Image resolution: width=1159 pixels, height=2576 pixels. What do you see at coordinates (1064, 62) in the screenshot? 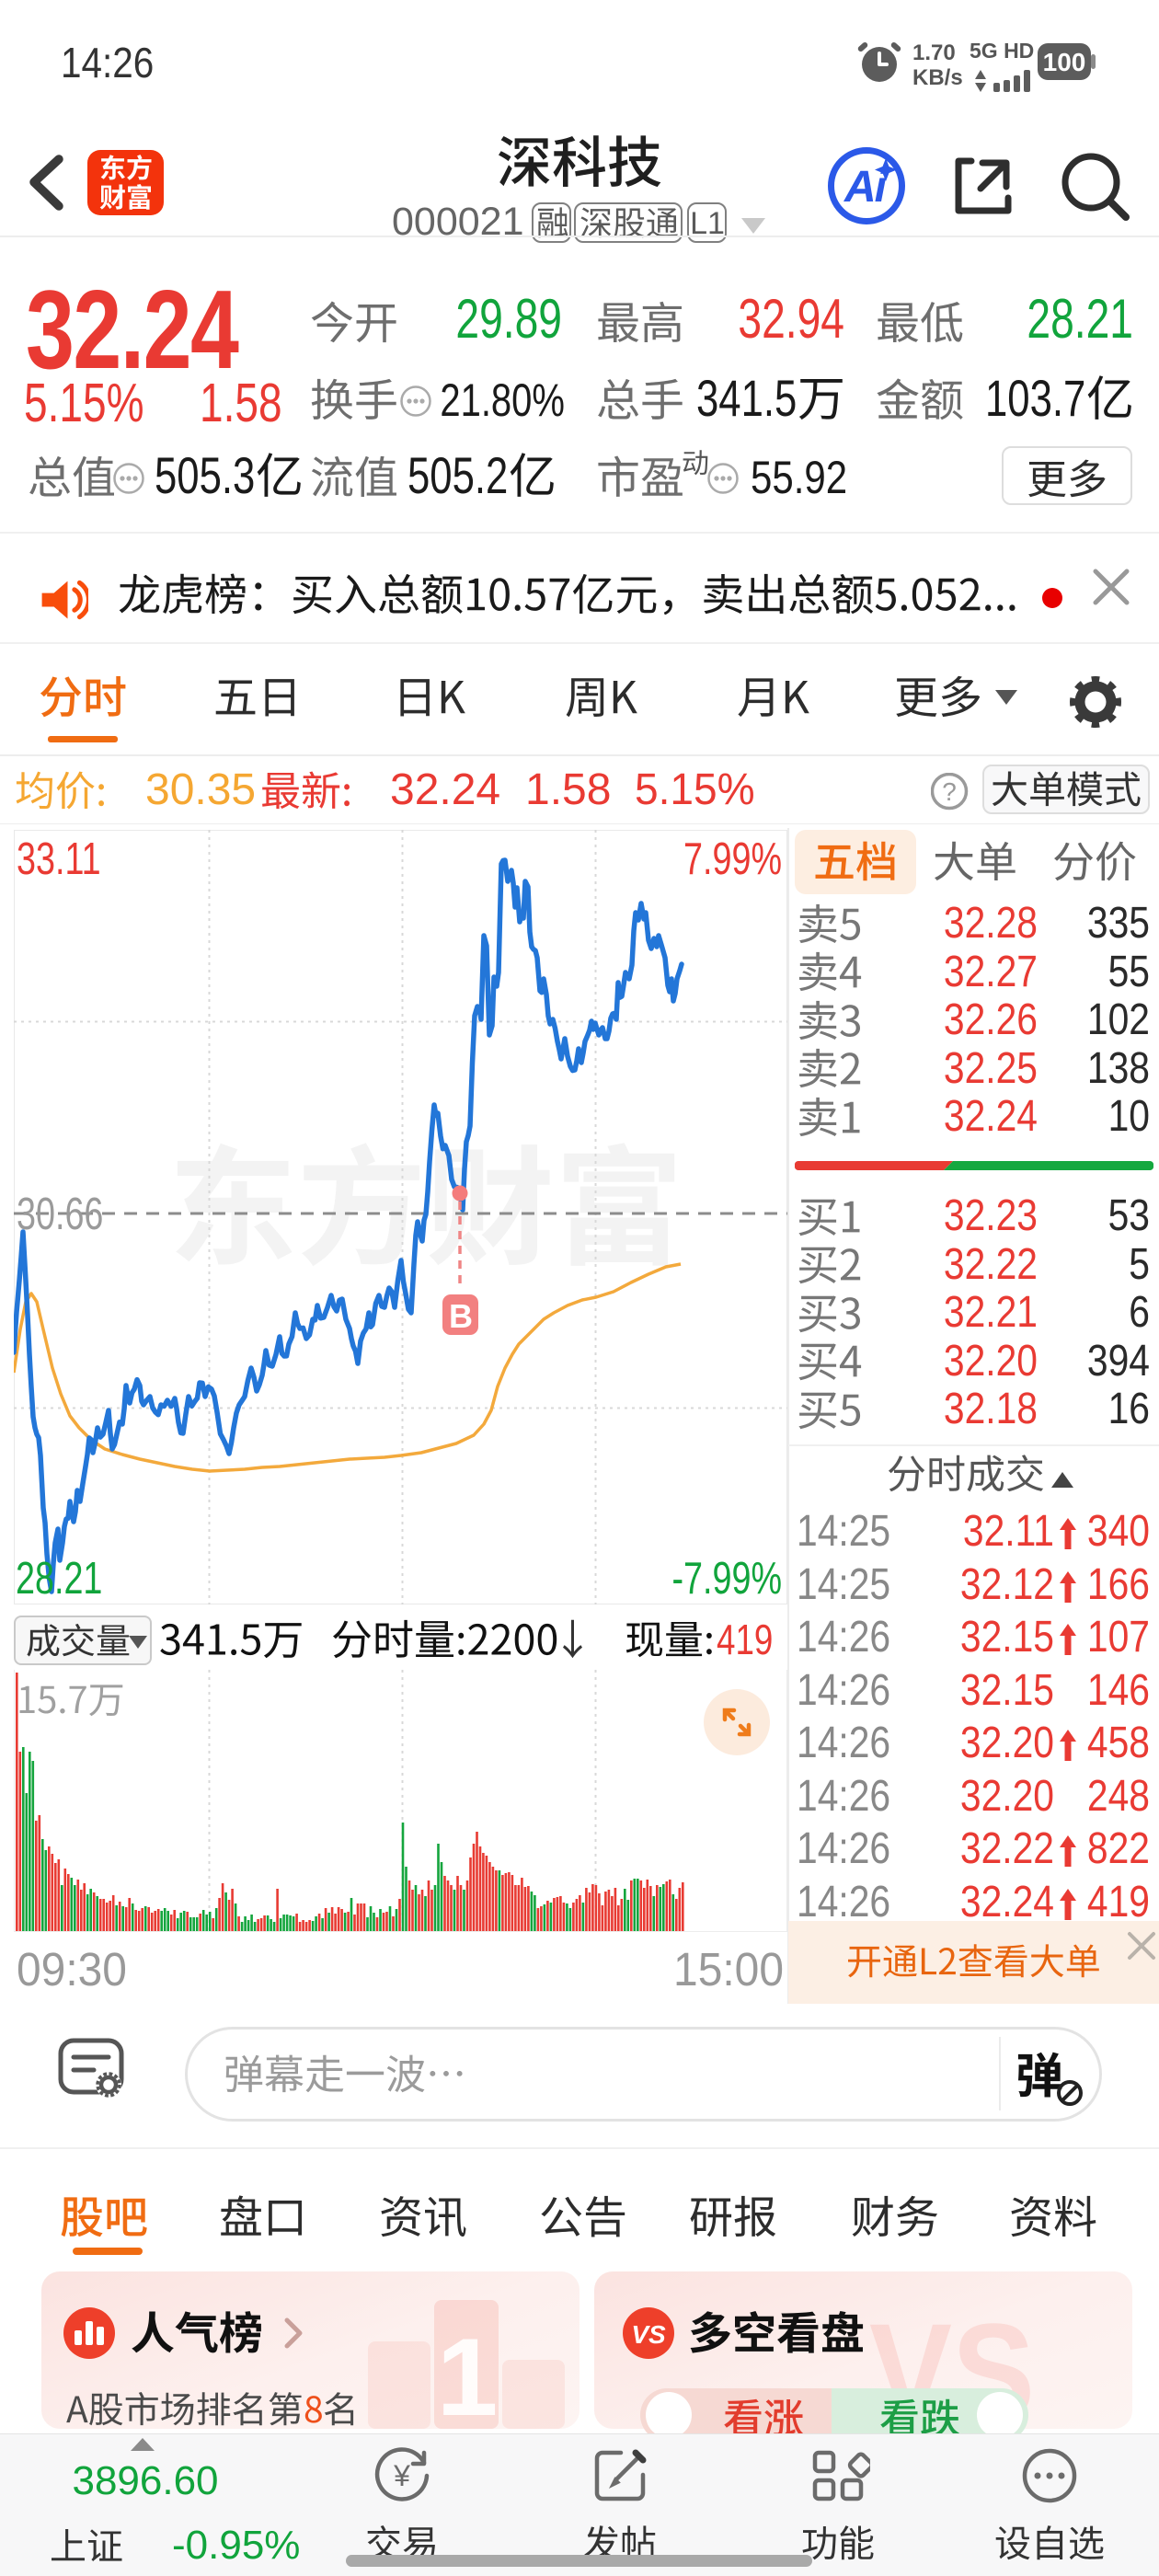
I see `svg-text: 100` at bounding box center [1064, 62].